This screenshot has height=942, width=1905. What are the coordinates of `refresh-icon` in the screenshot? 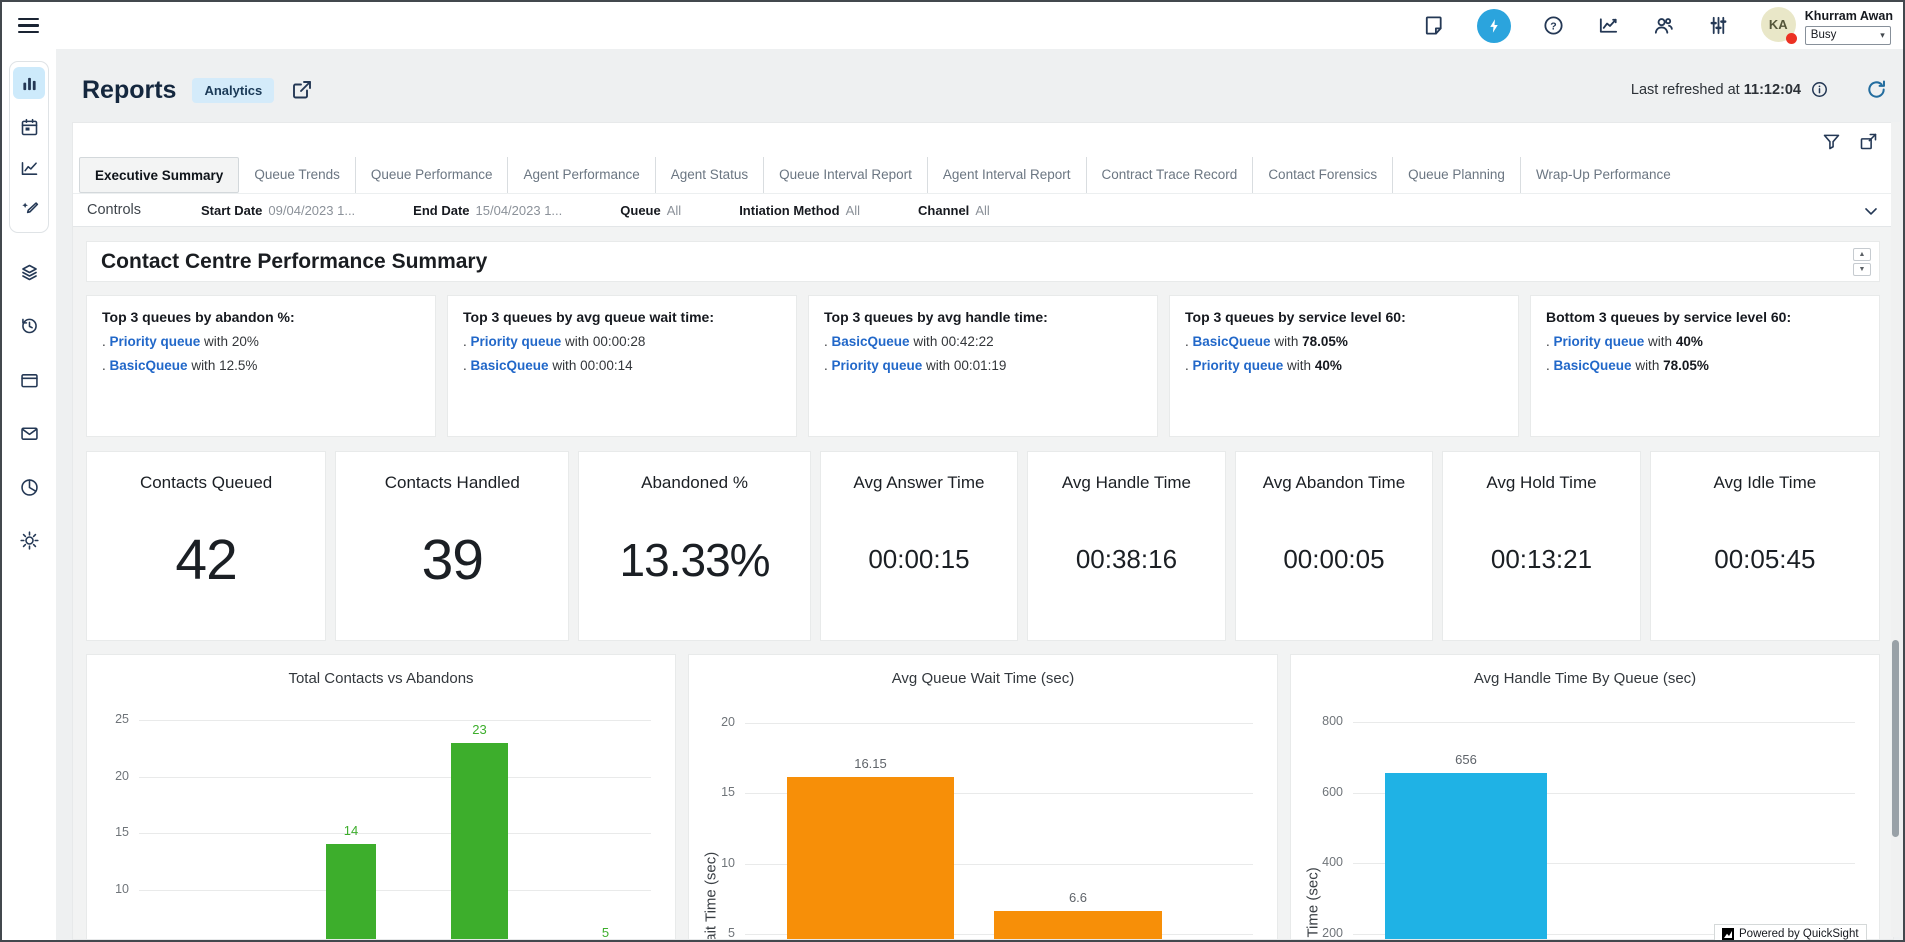 It's located at (1877, 90).